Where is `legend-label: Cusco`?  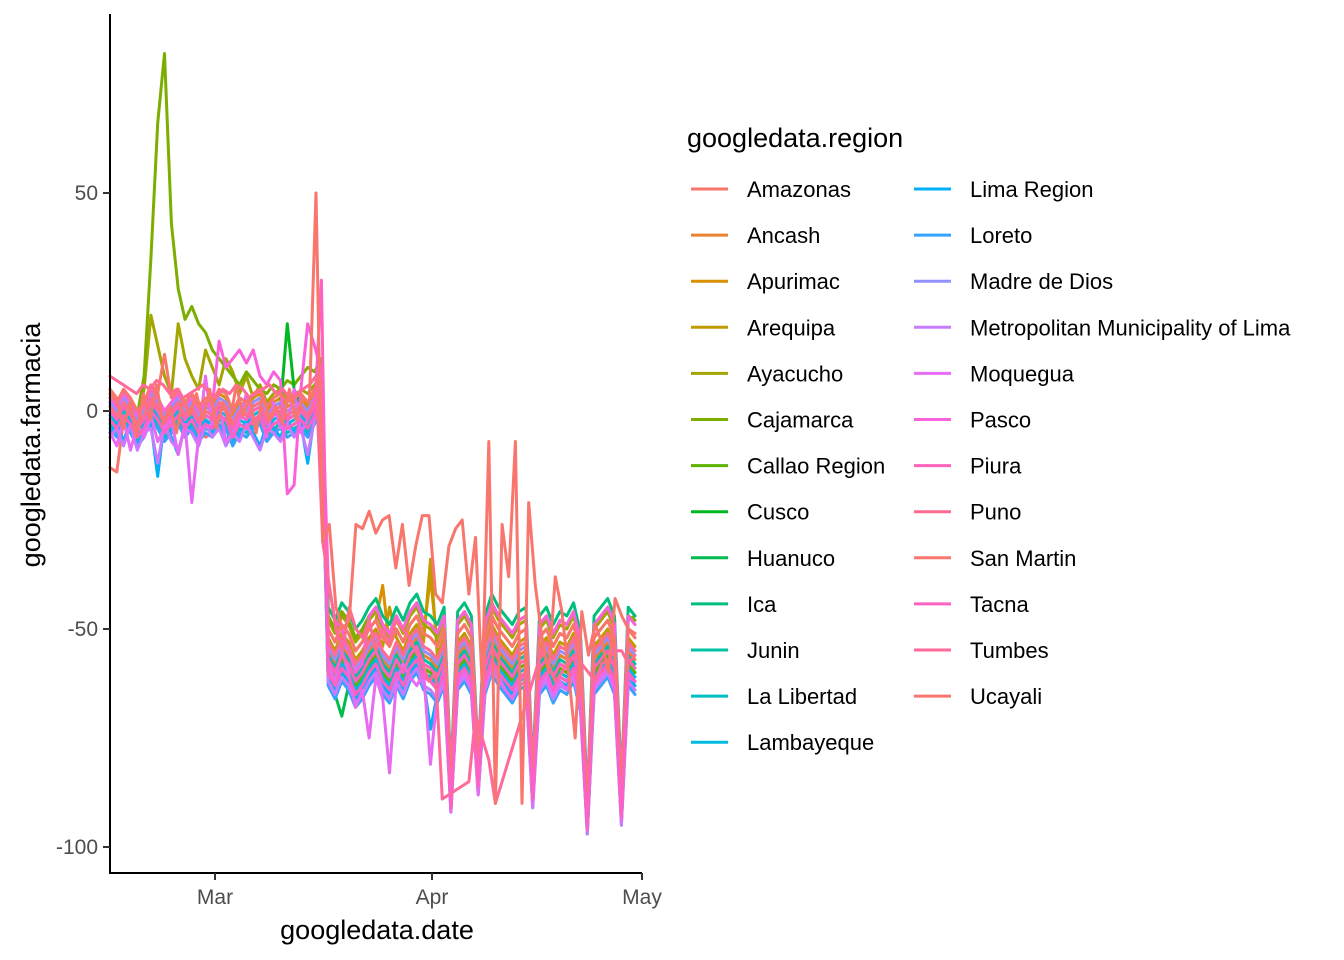 legend-label: Cusco is located at coordinates (778, 512).